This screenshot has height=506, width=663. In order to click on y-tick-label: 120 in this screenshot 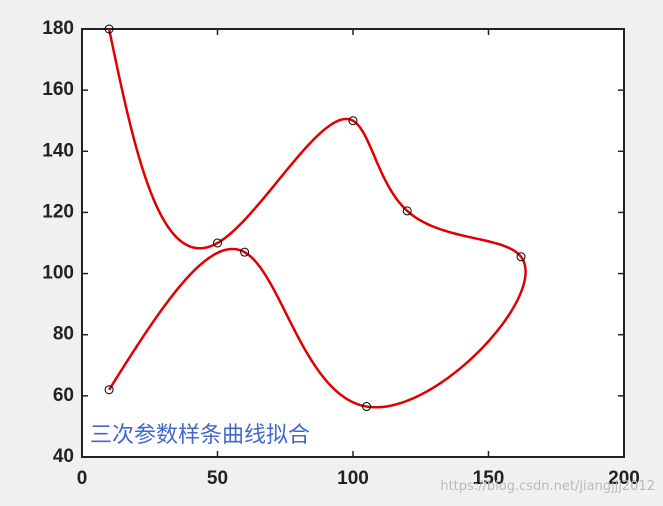, I will do `click(58, 211)`.